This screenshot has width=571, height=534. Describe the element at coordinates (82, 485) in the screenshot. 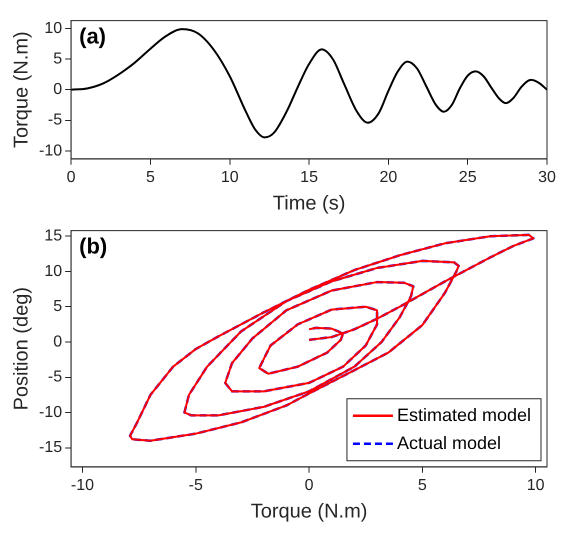

I see `x-tick-label: -10` at that location.